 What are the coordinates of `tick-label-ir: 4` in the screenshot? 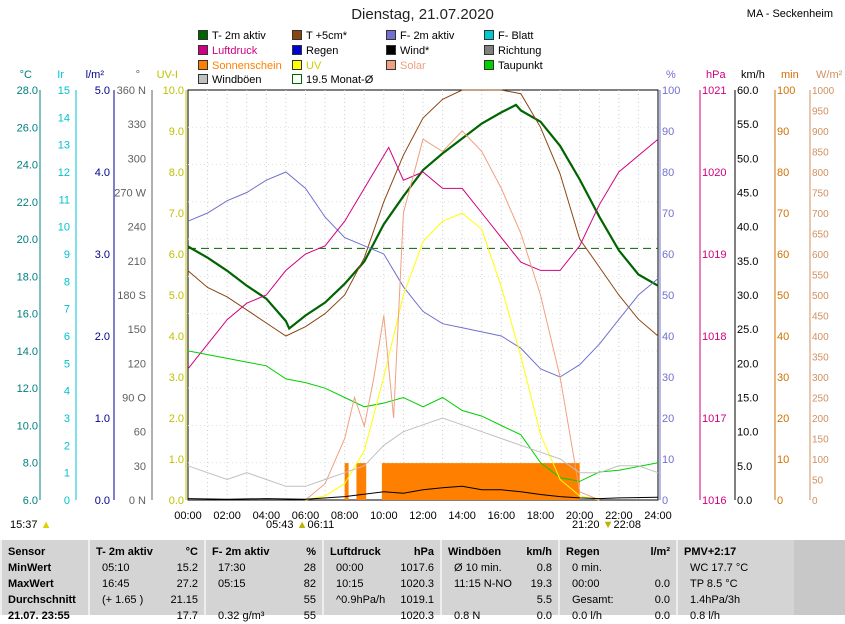 It's located at (67, 392).